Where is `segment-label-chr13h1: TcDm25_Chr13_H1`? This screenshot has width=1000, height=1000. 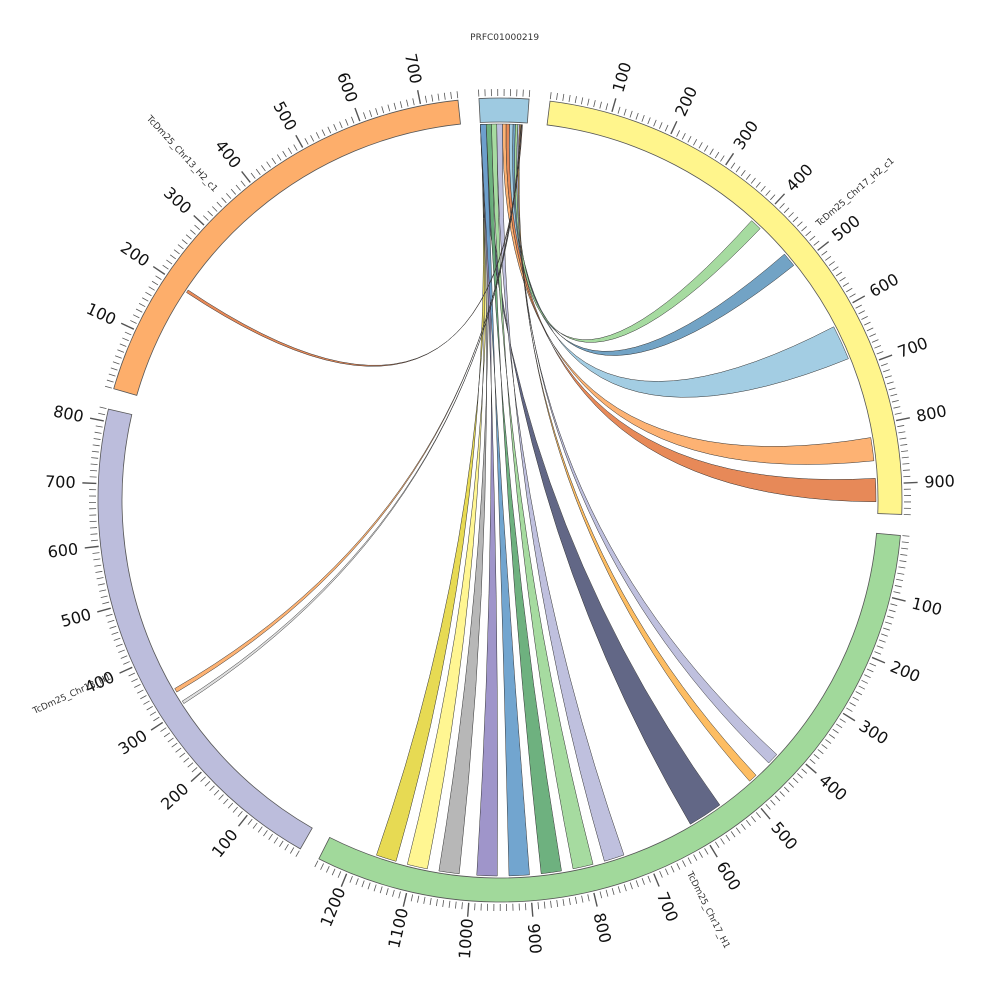
segment-label-chr13h1: TcDm25_Chr13_H1 is located at coordinates (72, 695).